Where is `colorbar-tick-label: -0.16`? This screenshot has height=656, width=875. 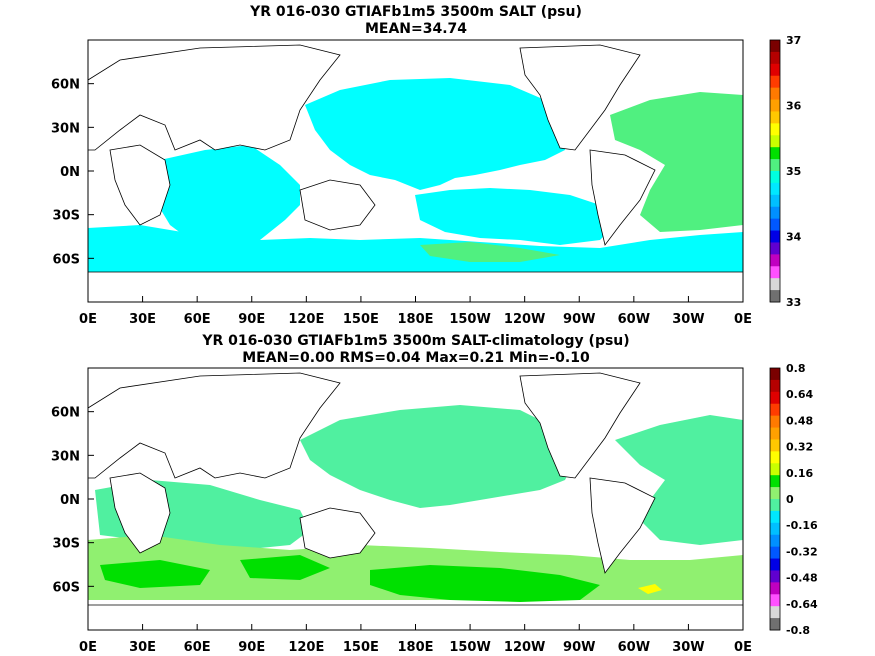
colorbar-tick-label: -0.16 is located at coordinates (802, 525).